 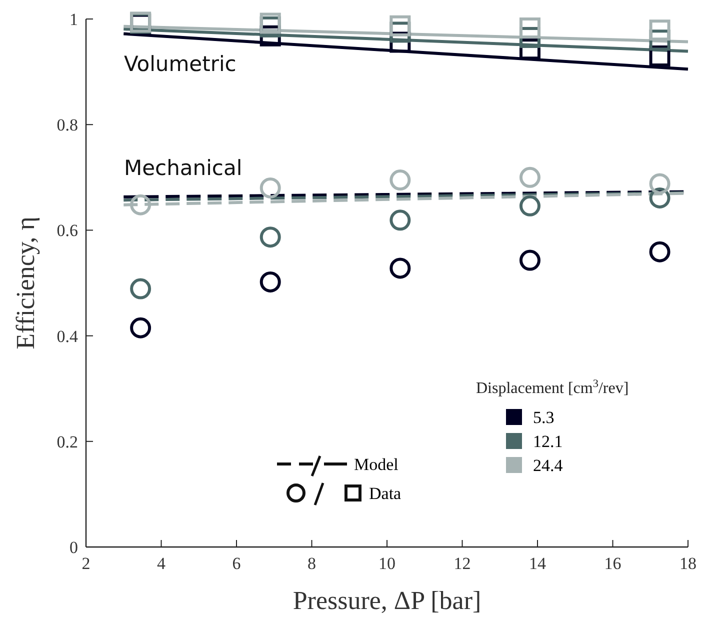 What do you see at coordinates (376, 464) in the screenshot?
I see `annotation: Model` at bounding box center [376, 464].